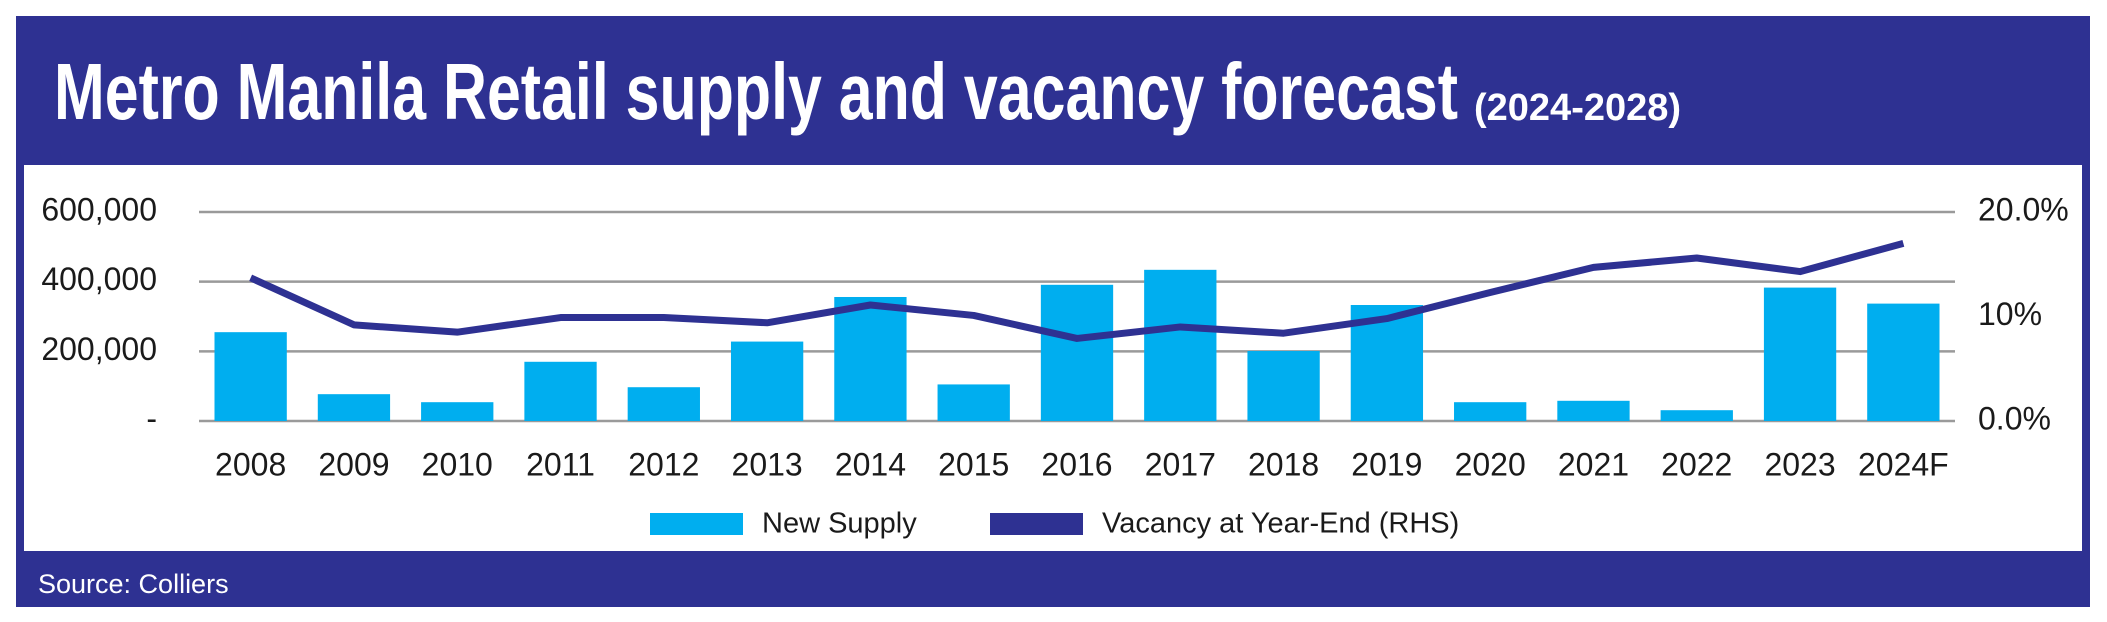 The width and height of the screenshot is (2107, 622). I want to click on source-note: Source: Colliers, so click(133, 584).